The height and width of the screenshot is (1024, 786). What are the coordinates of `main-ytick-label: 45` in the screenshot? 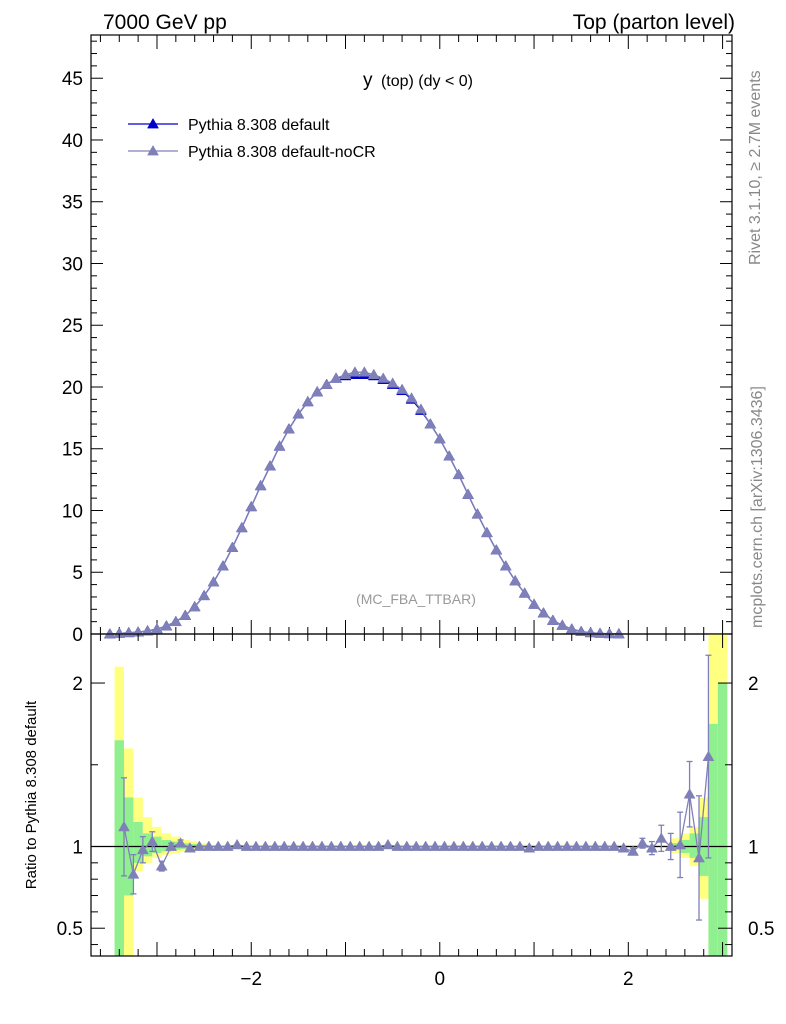 It's located at (72, 79).